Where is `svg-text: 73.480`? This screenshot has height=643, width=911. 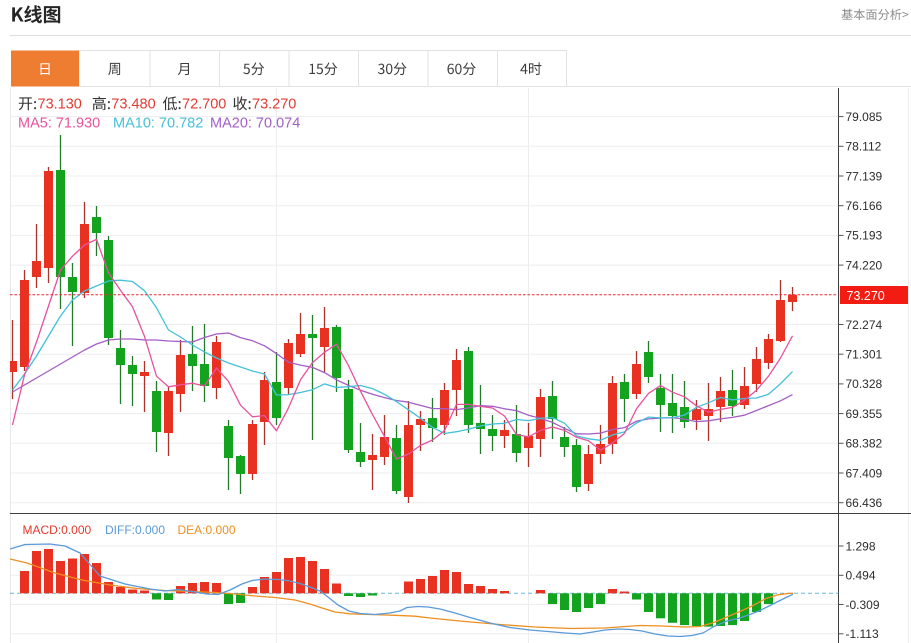 svg-text: 73.480 is located at coordinates (133, 105).